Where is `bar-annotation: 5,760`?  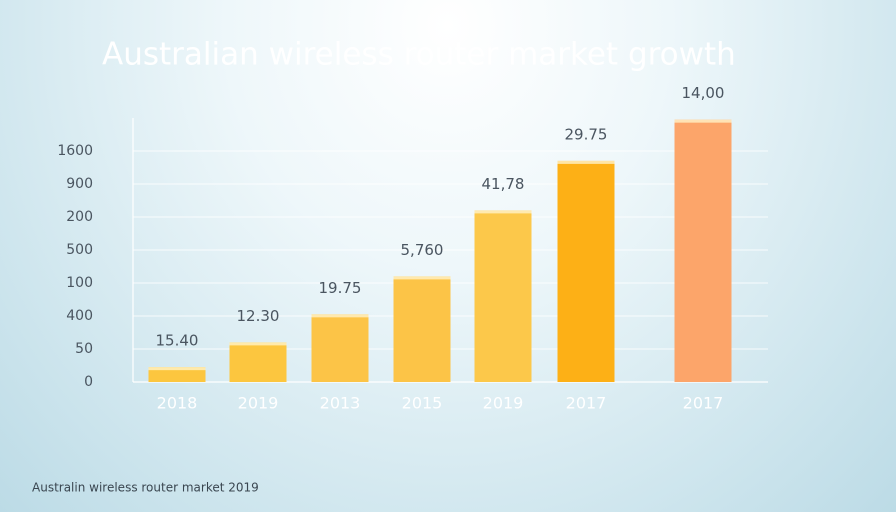 bar-annotation: 5,760 is located at coordinates (422, 250).